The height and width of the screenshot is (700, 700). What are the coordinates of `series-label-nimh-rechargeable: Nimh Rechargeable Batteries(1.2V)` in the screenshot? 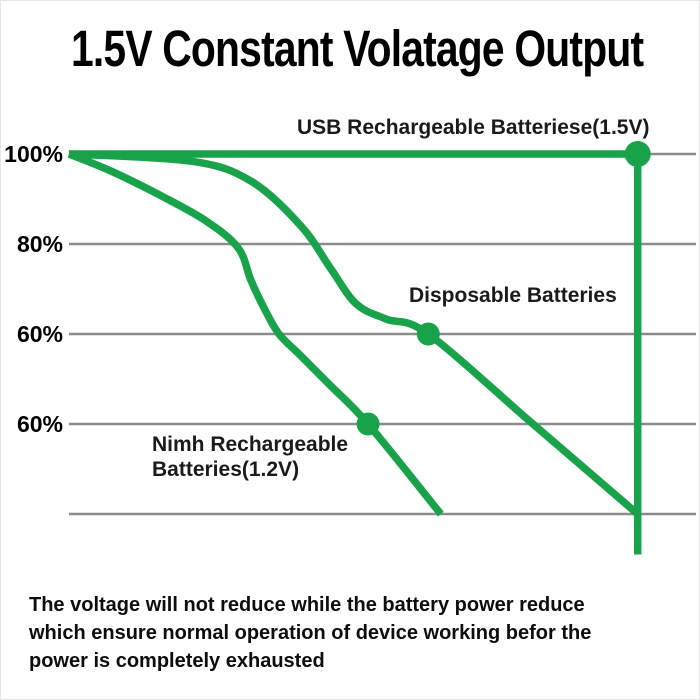 It's located at (250, 457).